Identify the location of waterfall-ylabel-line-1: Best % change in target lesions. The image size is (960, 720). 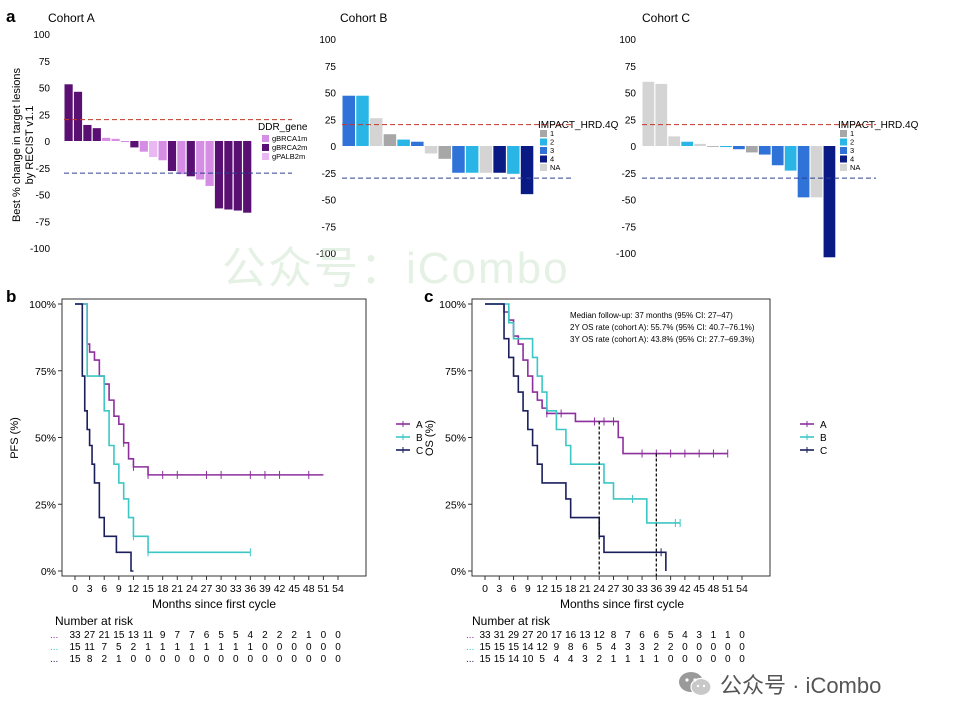
(17, 144).